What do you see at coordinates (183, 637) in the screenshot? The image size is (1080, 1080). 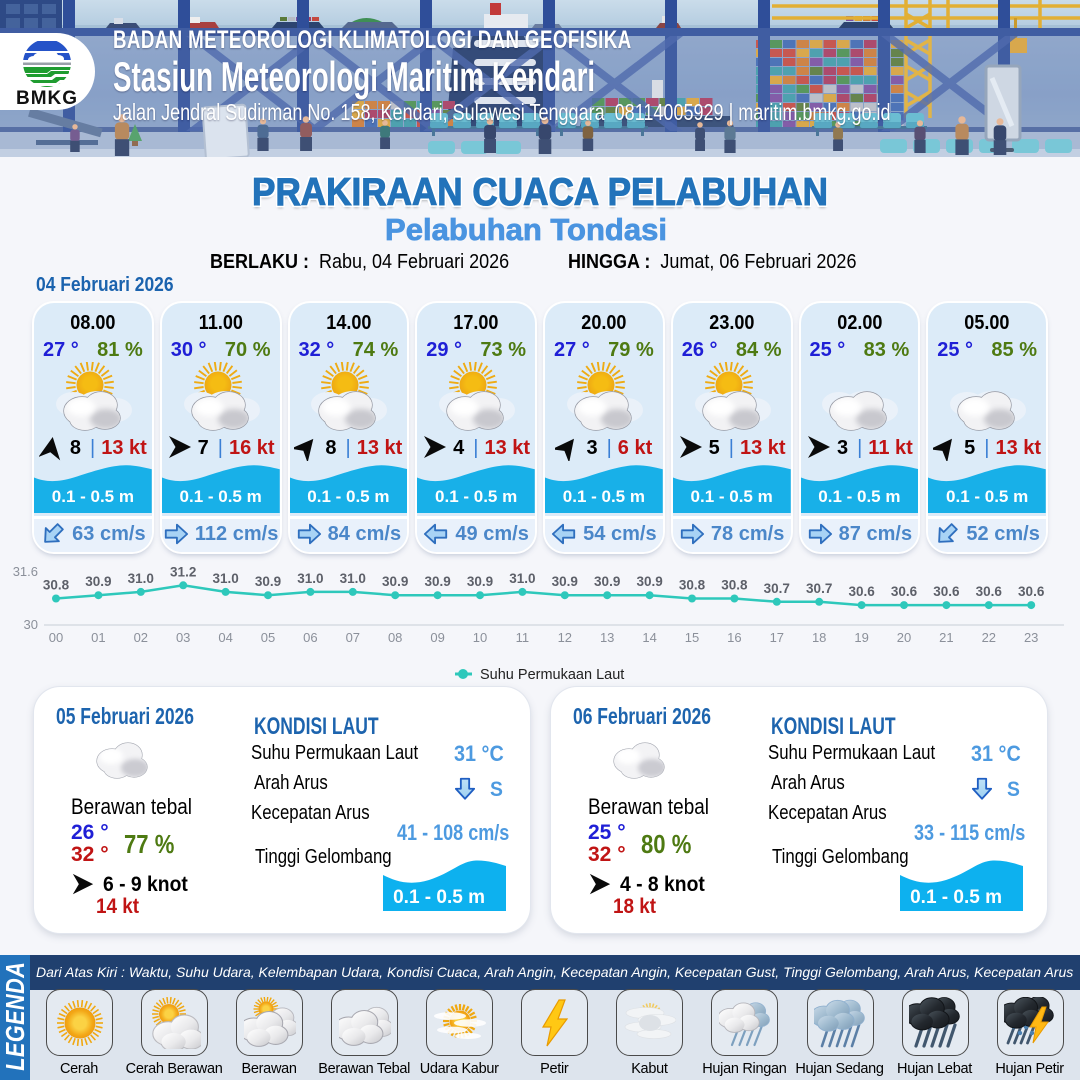 I see `svg-text: 03` at bounding box center [183, 637].